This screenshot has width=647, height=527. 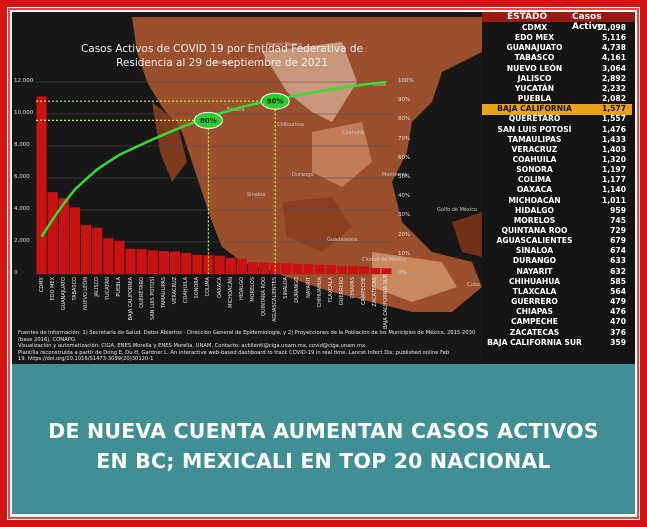 I want to click on table-row: JALISCO 2,892, so click(x=557, y=79).